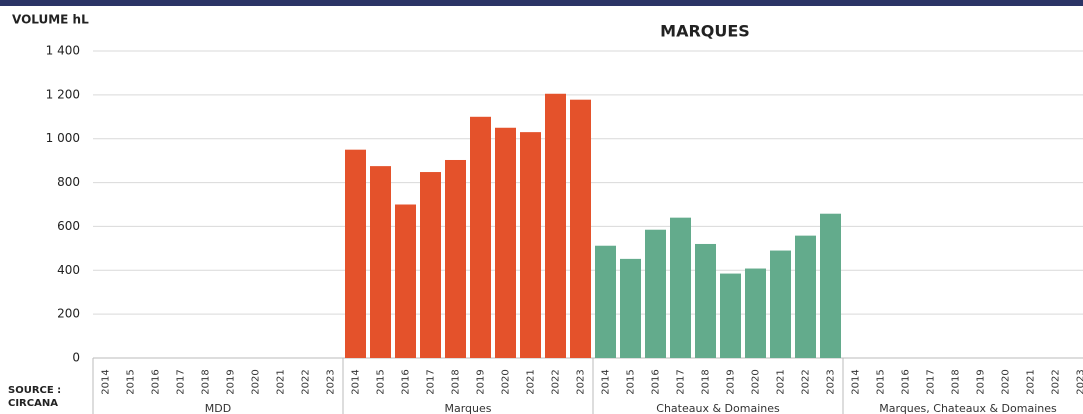  I want to click on source-text: SOURCE :, so click(34, 390).